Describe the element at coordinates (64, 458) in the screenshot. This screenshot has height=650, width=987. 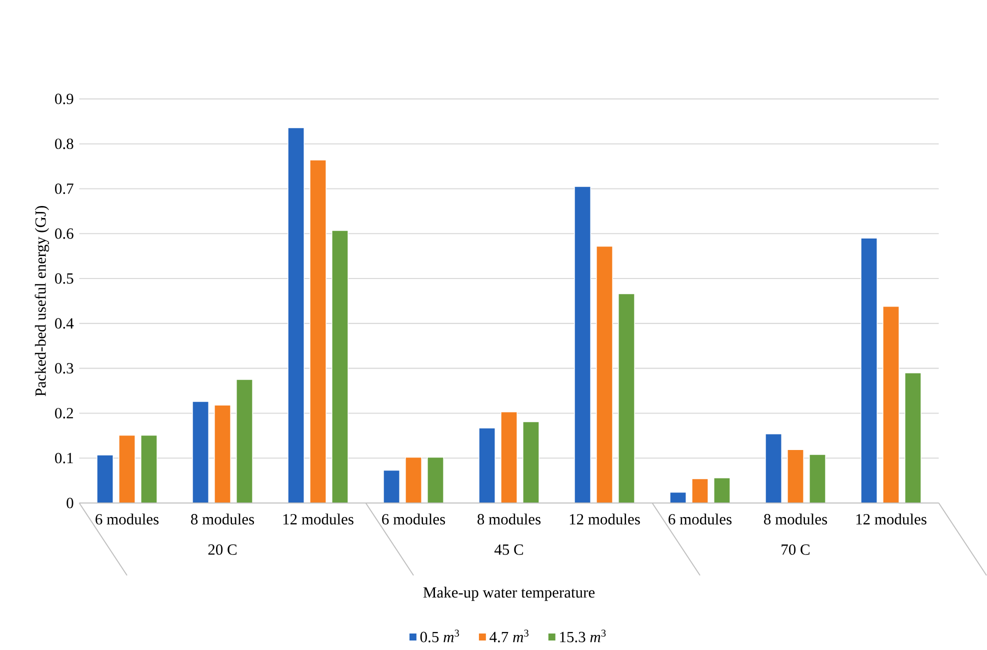
I see `y-tick-label: 0.1` at that location.